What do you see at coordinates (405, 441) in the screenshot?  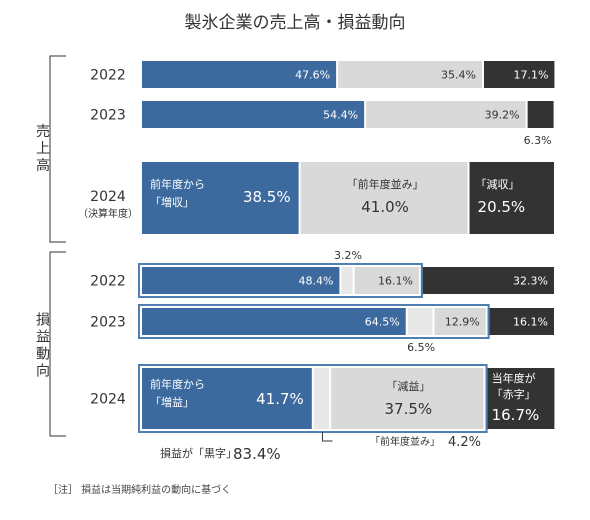 I see `annotation-flat-label: 「前年度並み」` at bounding box center [405, 441].